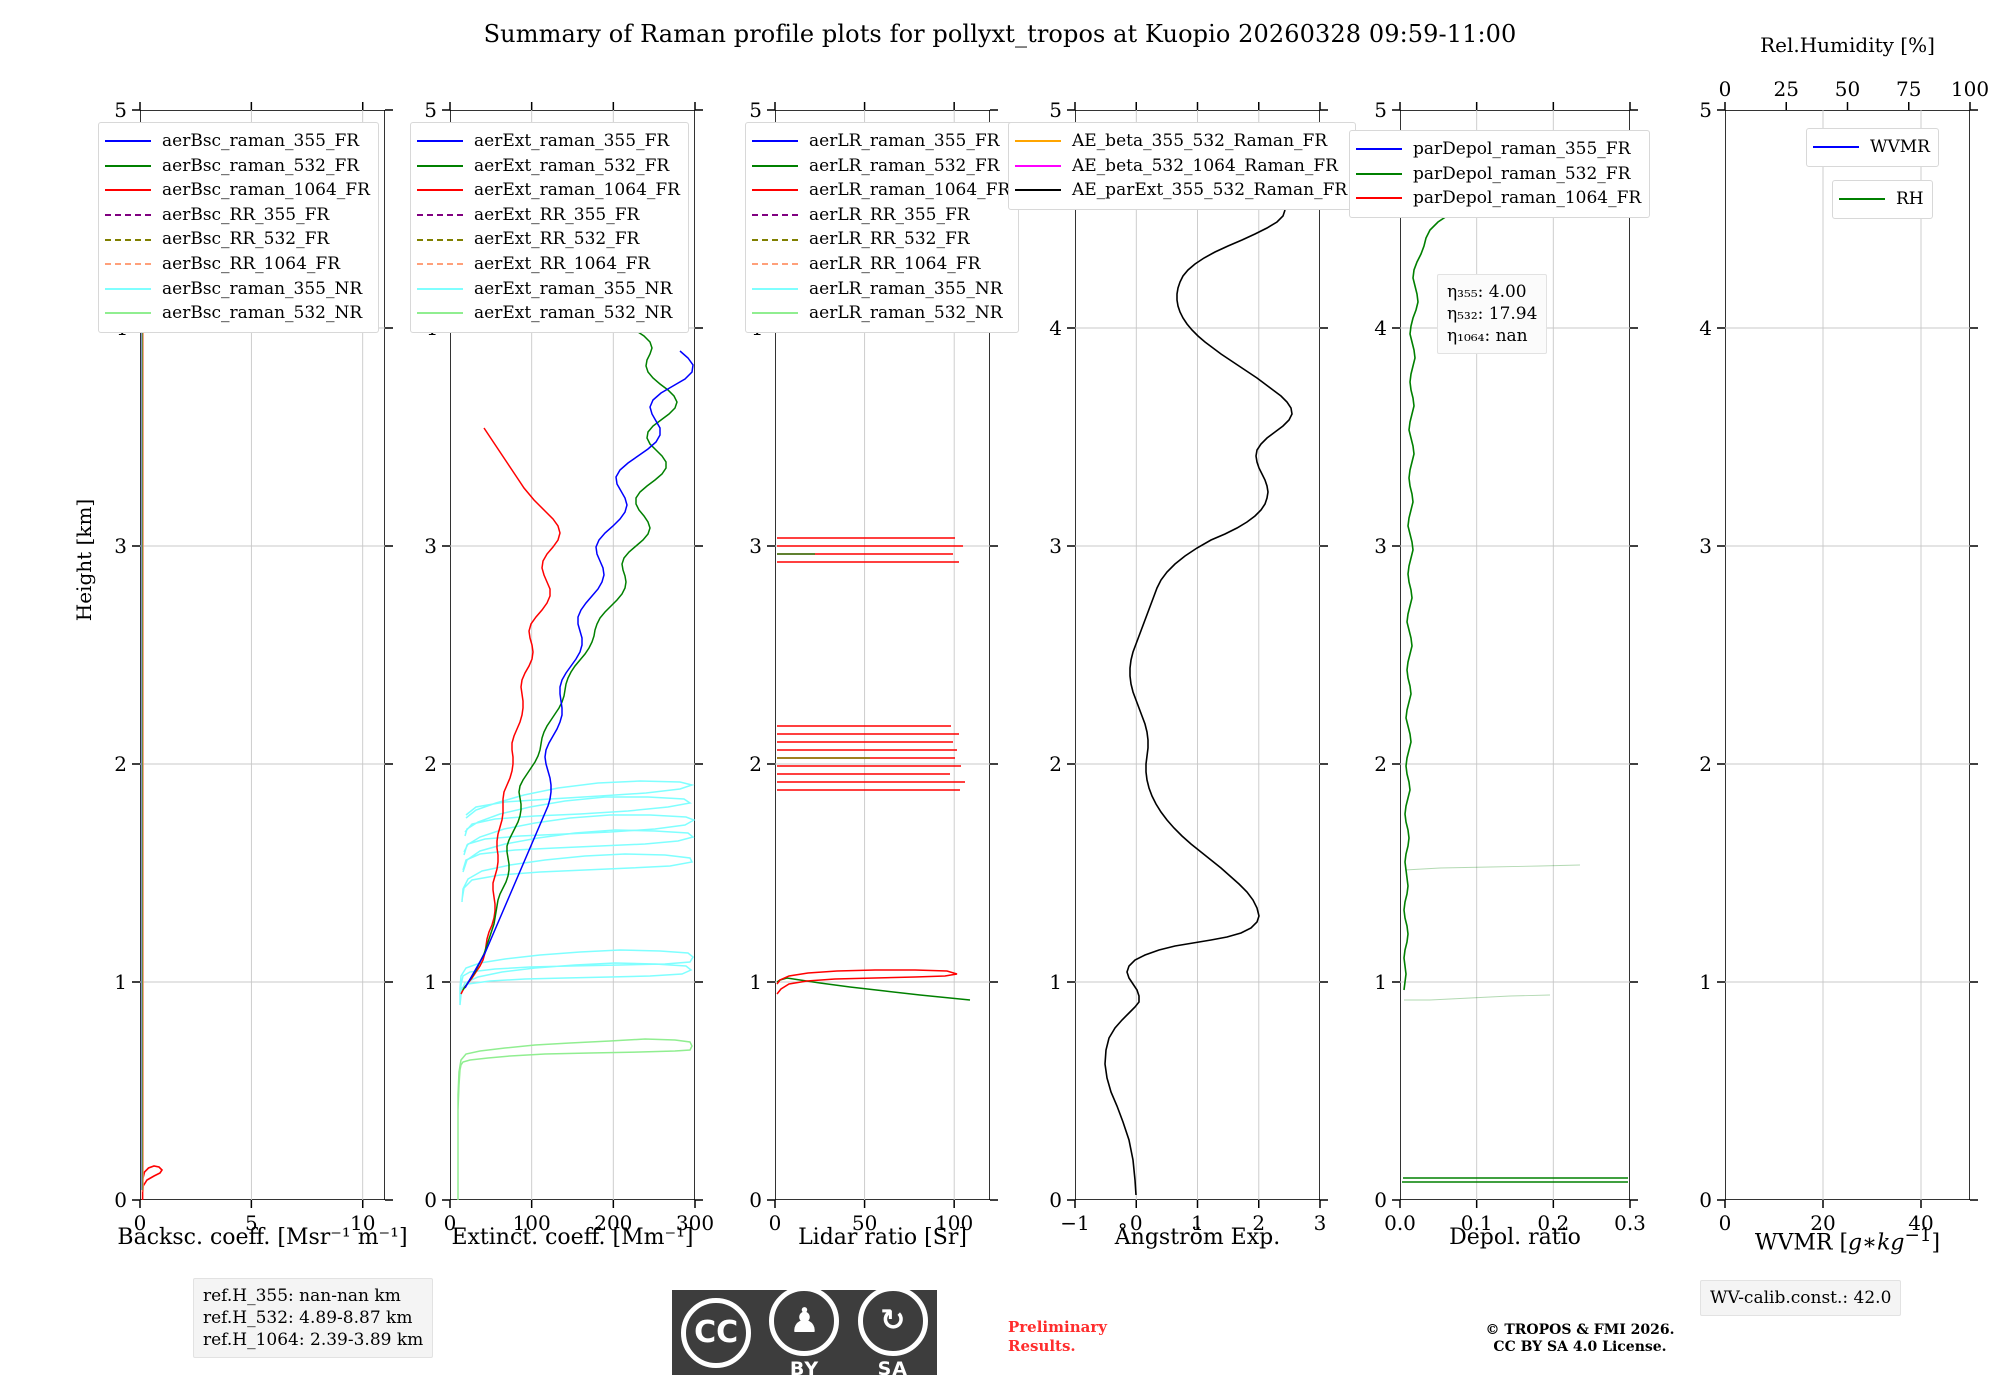  I want to click on legend-item: aerBsc_raman_1064_FR, so click(237, 190).